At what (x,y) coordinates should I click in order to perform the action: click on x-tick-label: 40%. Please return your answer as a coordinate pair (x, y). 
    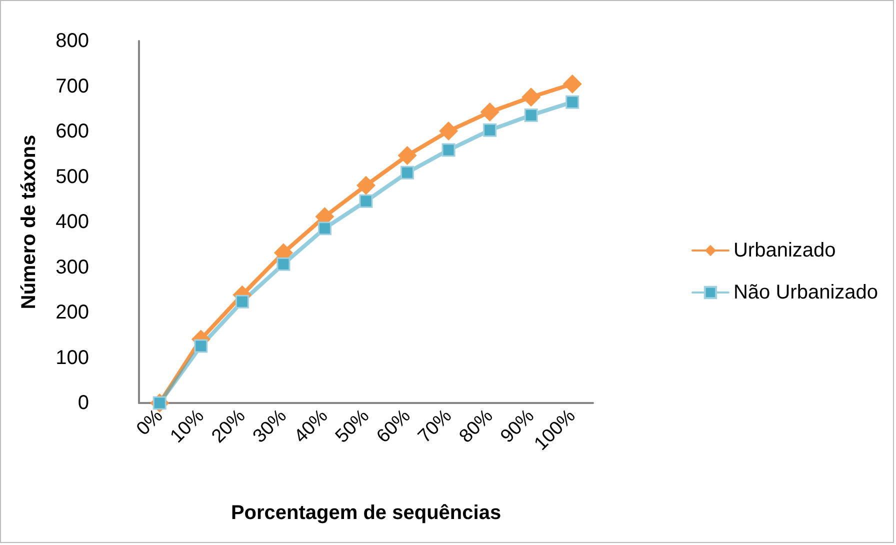
    Looking at the image, I should click on (311, 426).